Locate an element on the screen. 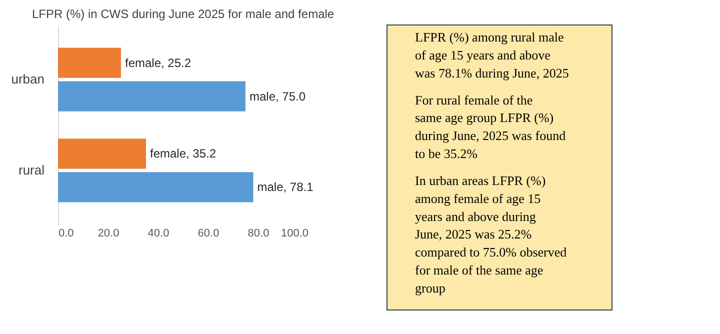 This screenshot has height=334, width=720. text: LFPR (%) among rural male of age 15 years and above was 78.1% during June, 2025 is located at coordinates (492, 55).